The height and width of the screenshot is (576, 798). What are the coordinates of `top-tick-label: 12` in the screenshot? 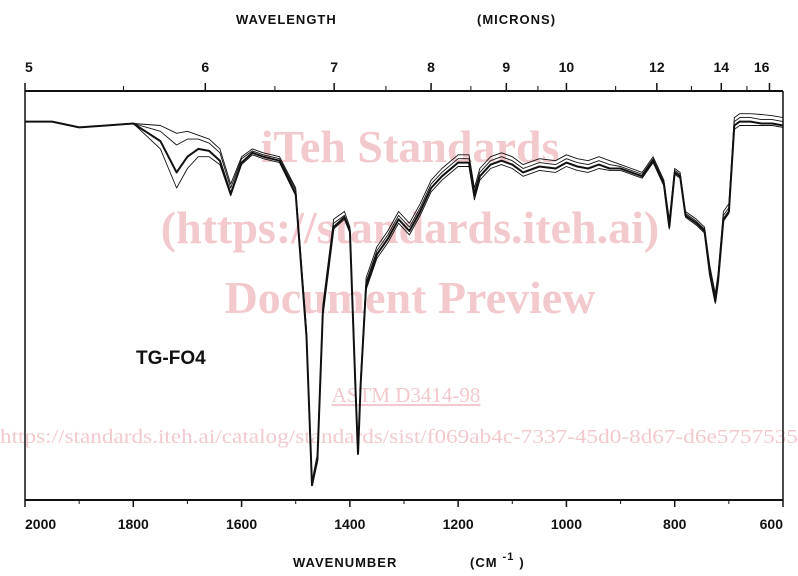 It's located at (657, 67).